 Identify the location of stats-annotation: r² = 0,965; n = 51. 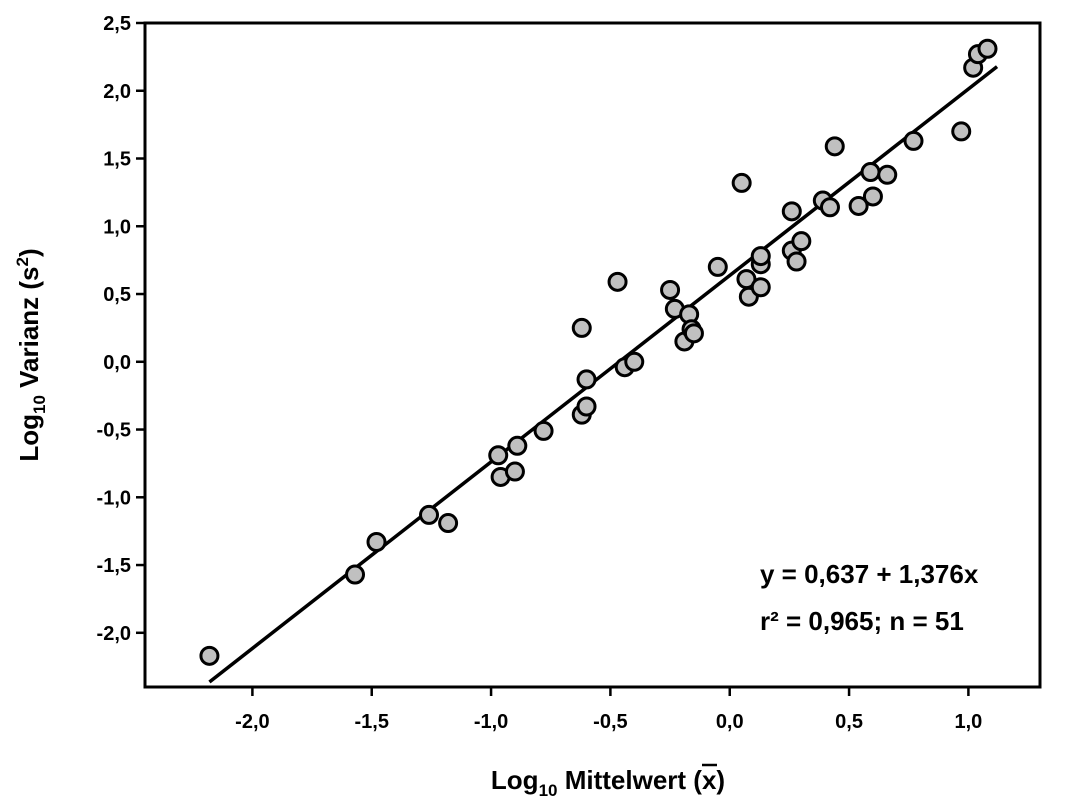
(862, 621).